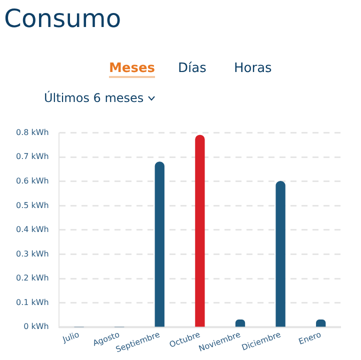 The image size is (361, 360). What do you see at coordinates (192, 68) in the screenshot?
I see `text: Días` at bounding box center [192, 68].